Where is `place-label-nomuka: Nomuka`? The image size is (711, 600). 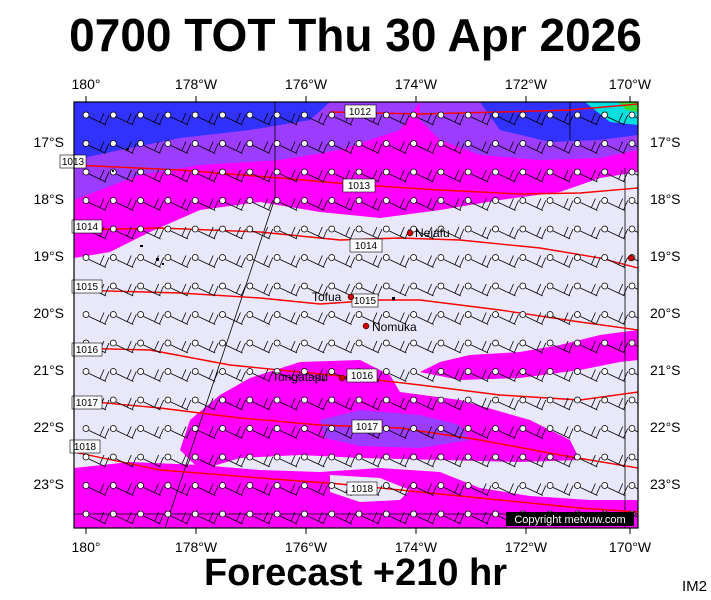 place-label-nomuka: Nomuka is located at coordinates (394, 327).